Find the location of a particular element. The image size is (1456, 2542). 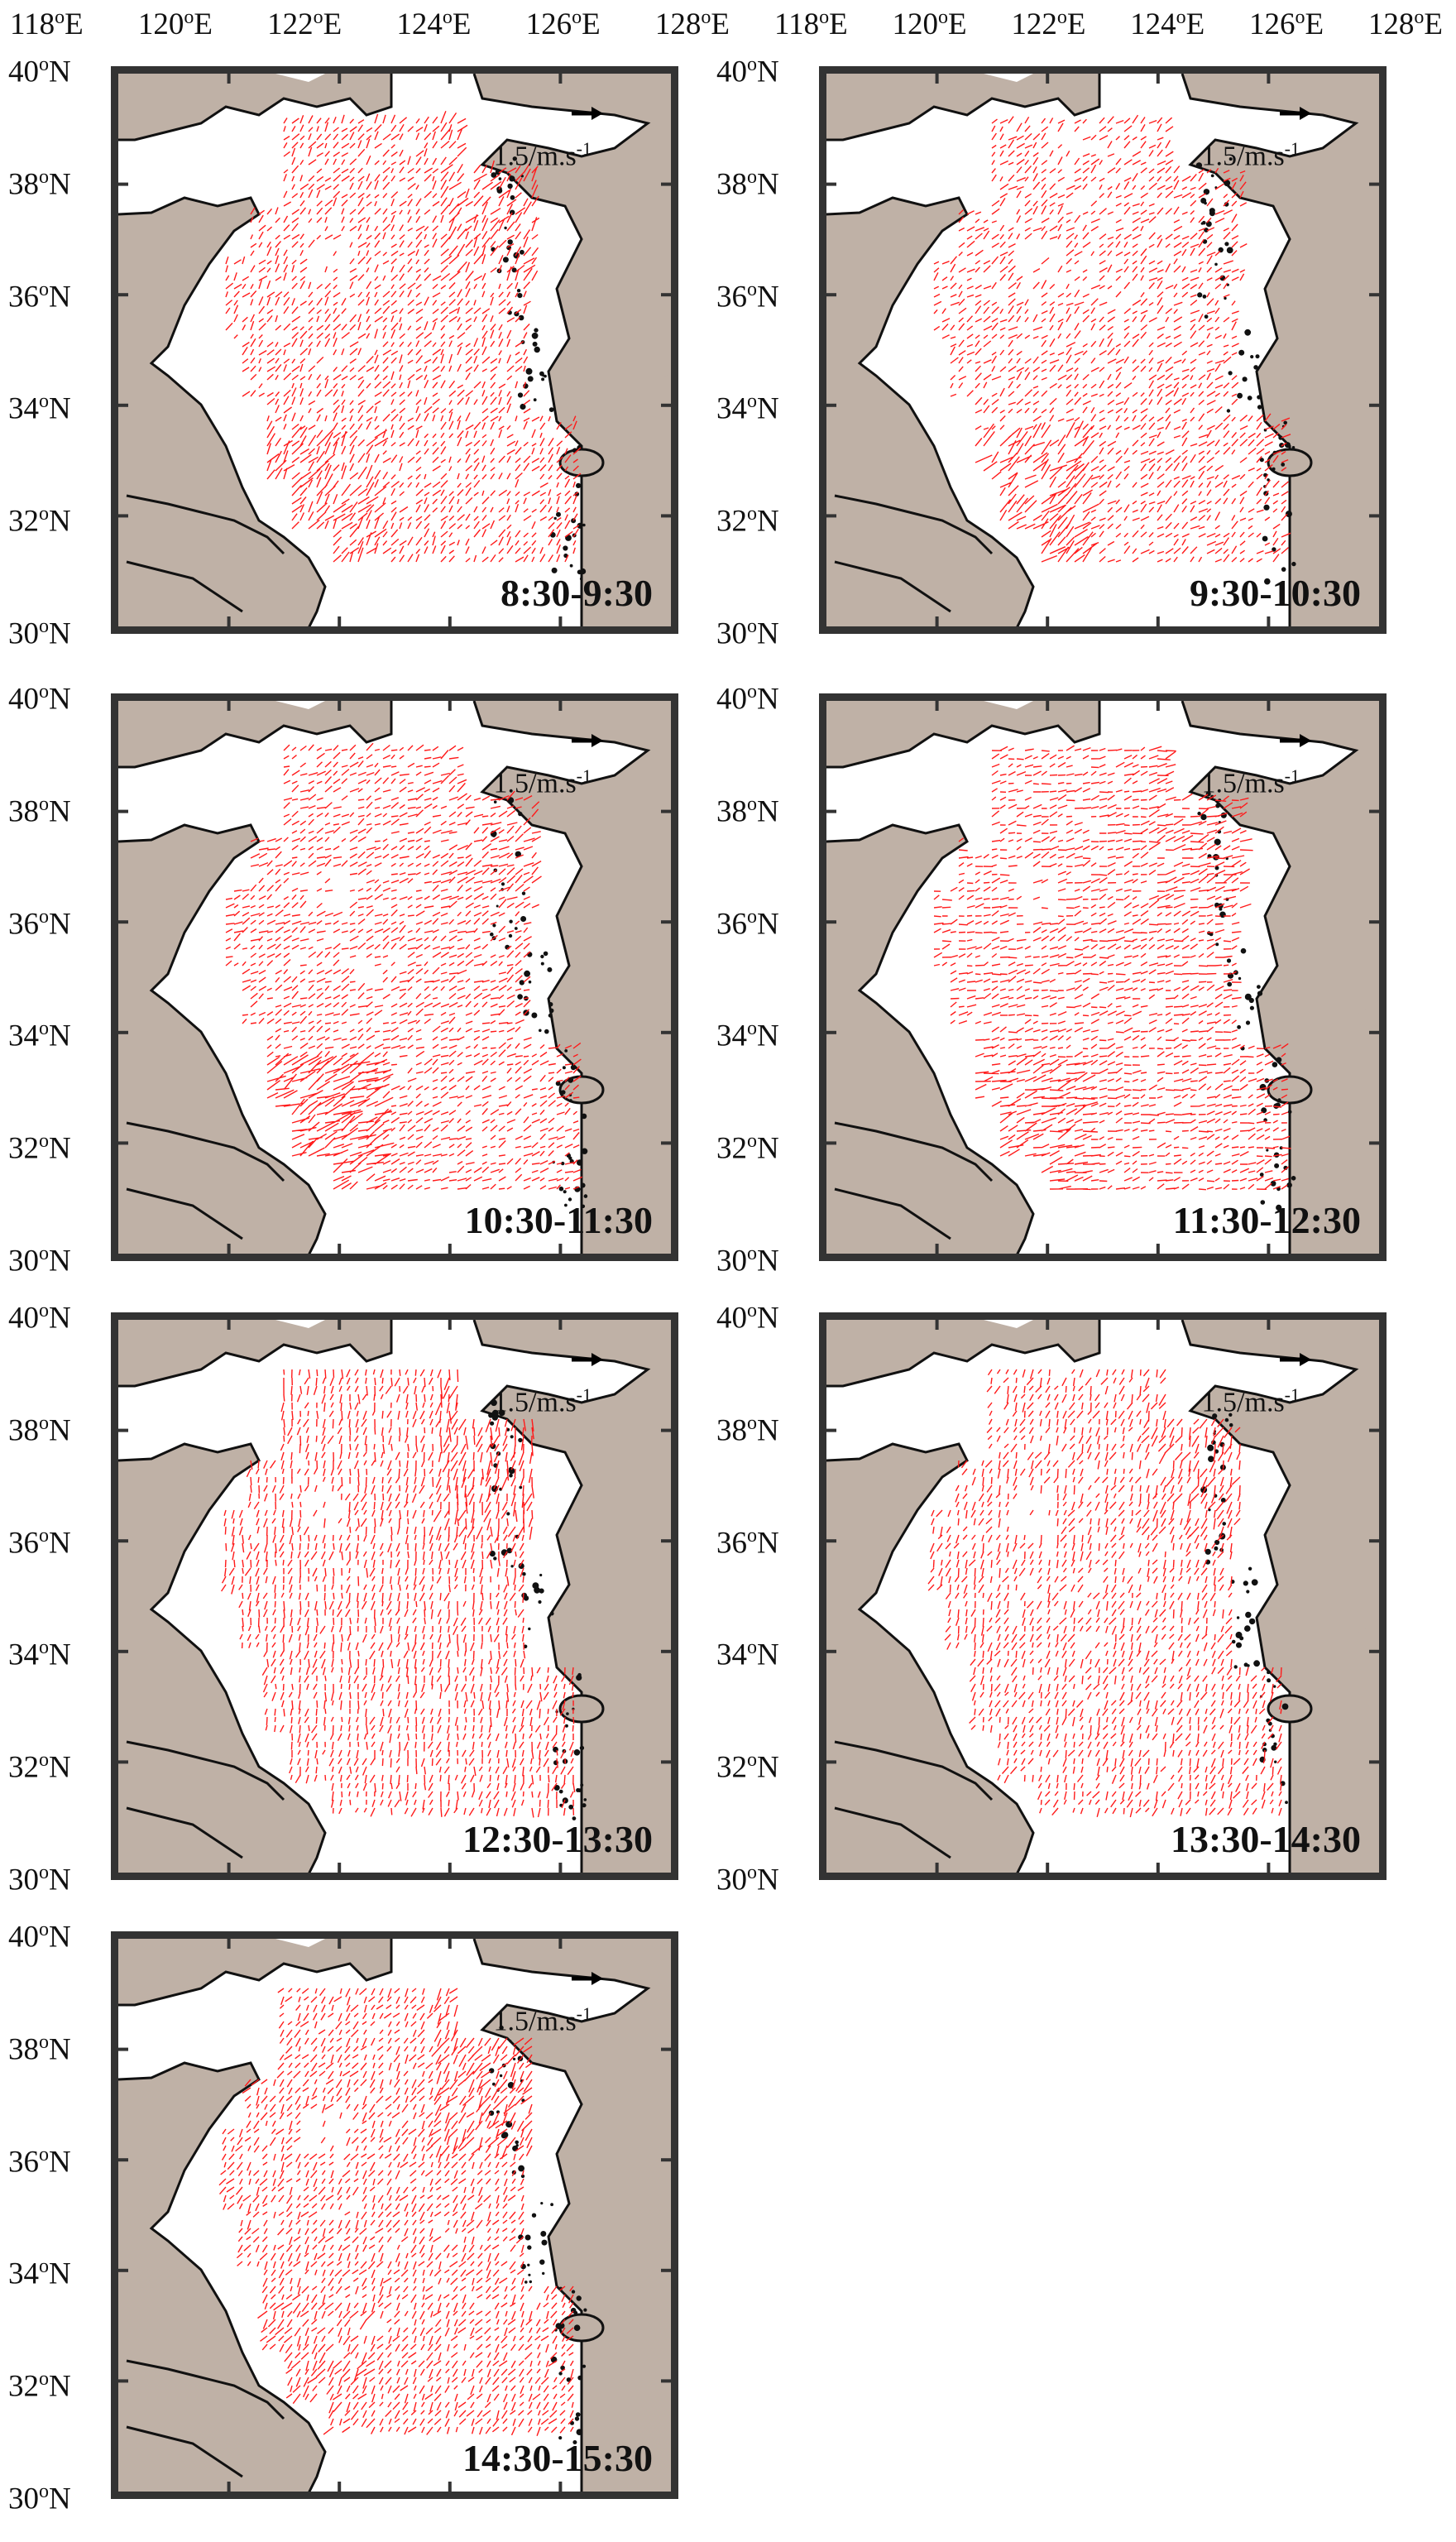

lon-tick: 120oE is located at coordinates (929, 25).